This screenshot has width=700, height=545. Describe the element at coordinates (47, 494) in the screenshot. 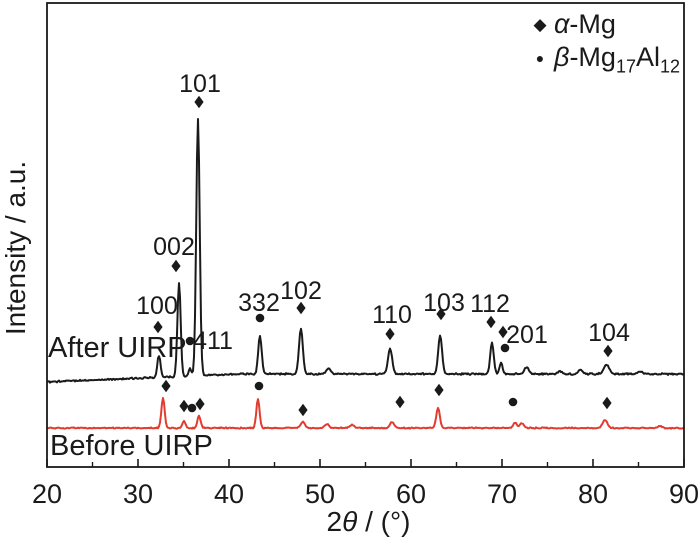

I see `x-tick-label-20: 20` at that location.